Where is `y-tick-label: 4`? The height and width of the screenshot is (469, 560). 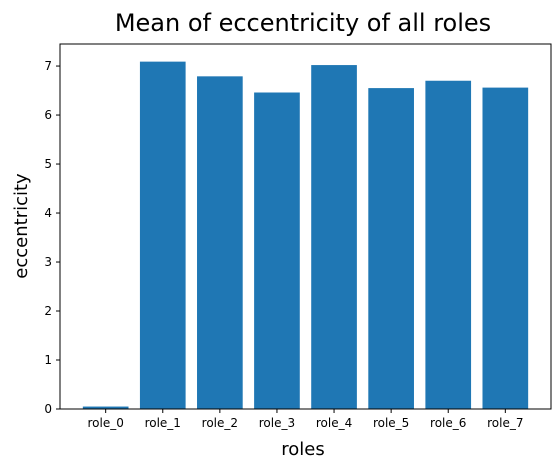 y-tick-label: 4 is located at coordinates (48, 213).